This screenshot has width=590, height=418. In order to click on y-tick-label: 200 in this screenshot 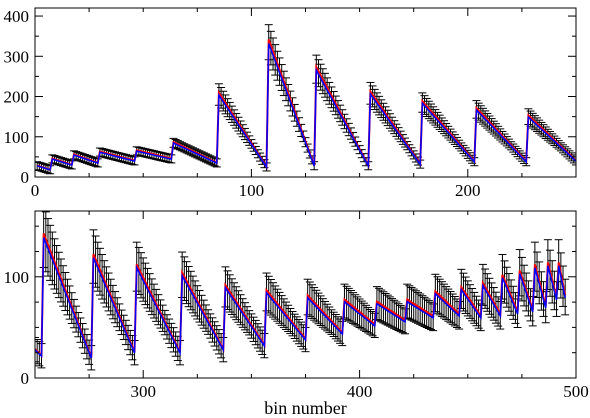, I will do `click(17, 97)`.